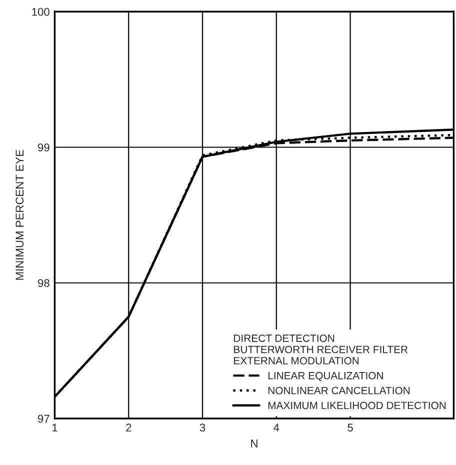 This screenshot has height=465, width=456. Describe the element at coordinates (321, 349) in the screenshot. I see `legend-title: DIRECT DETECTION BUTTERWORTH RECEIVER FILTER EXTERNAL MODULATION` at that location.